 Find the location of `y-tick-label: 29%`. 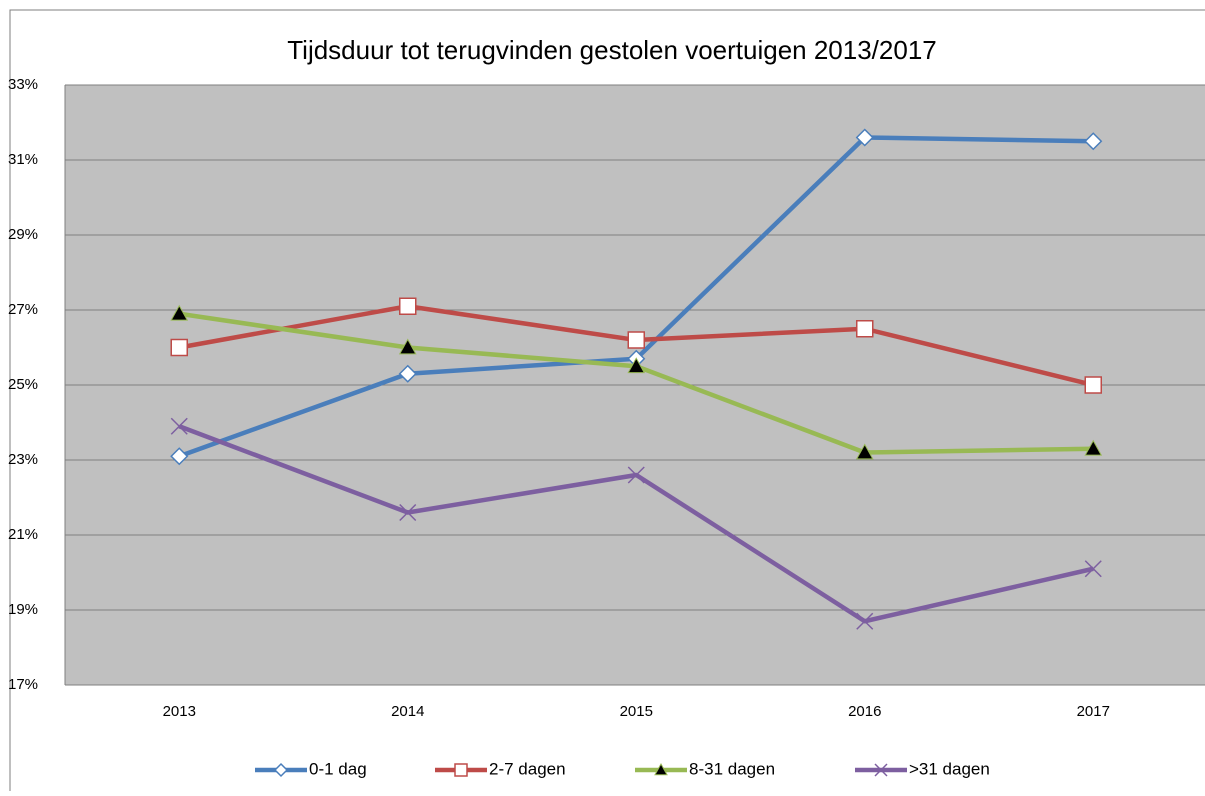

y-tick-label: 29% is located at coordinates (23, 234).